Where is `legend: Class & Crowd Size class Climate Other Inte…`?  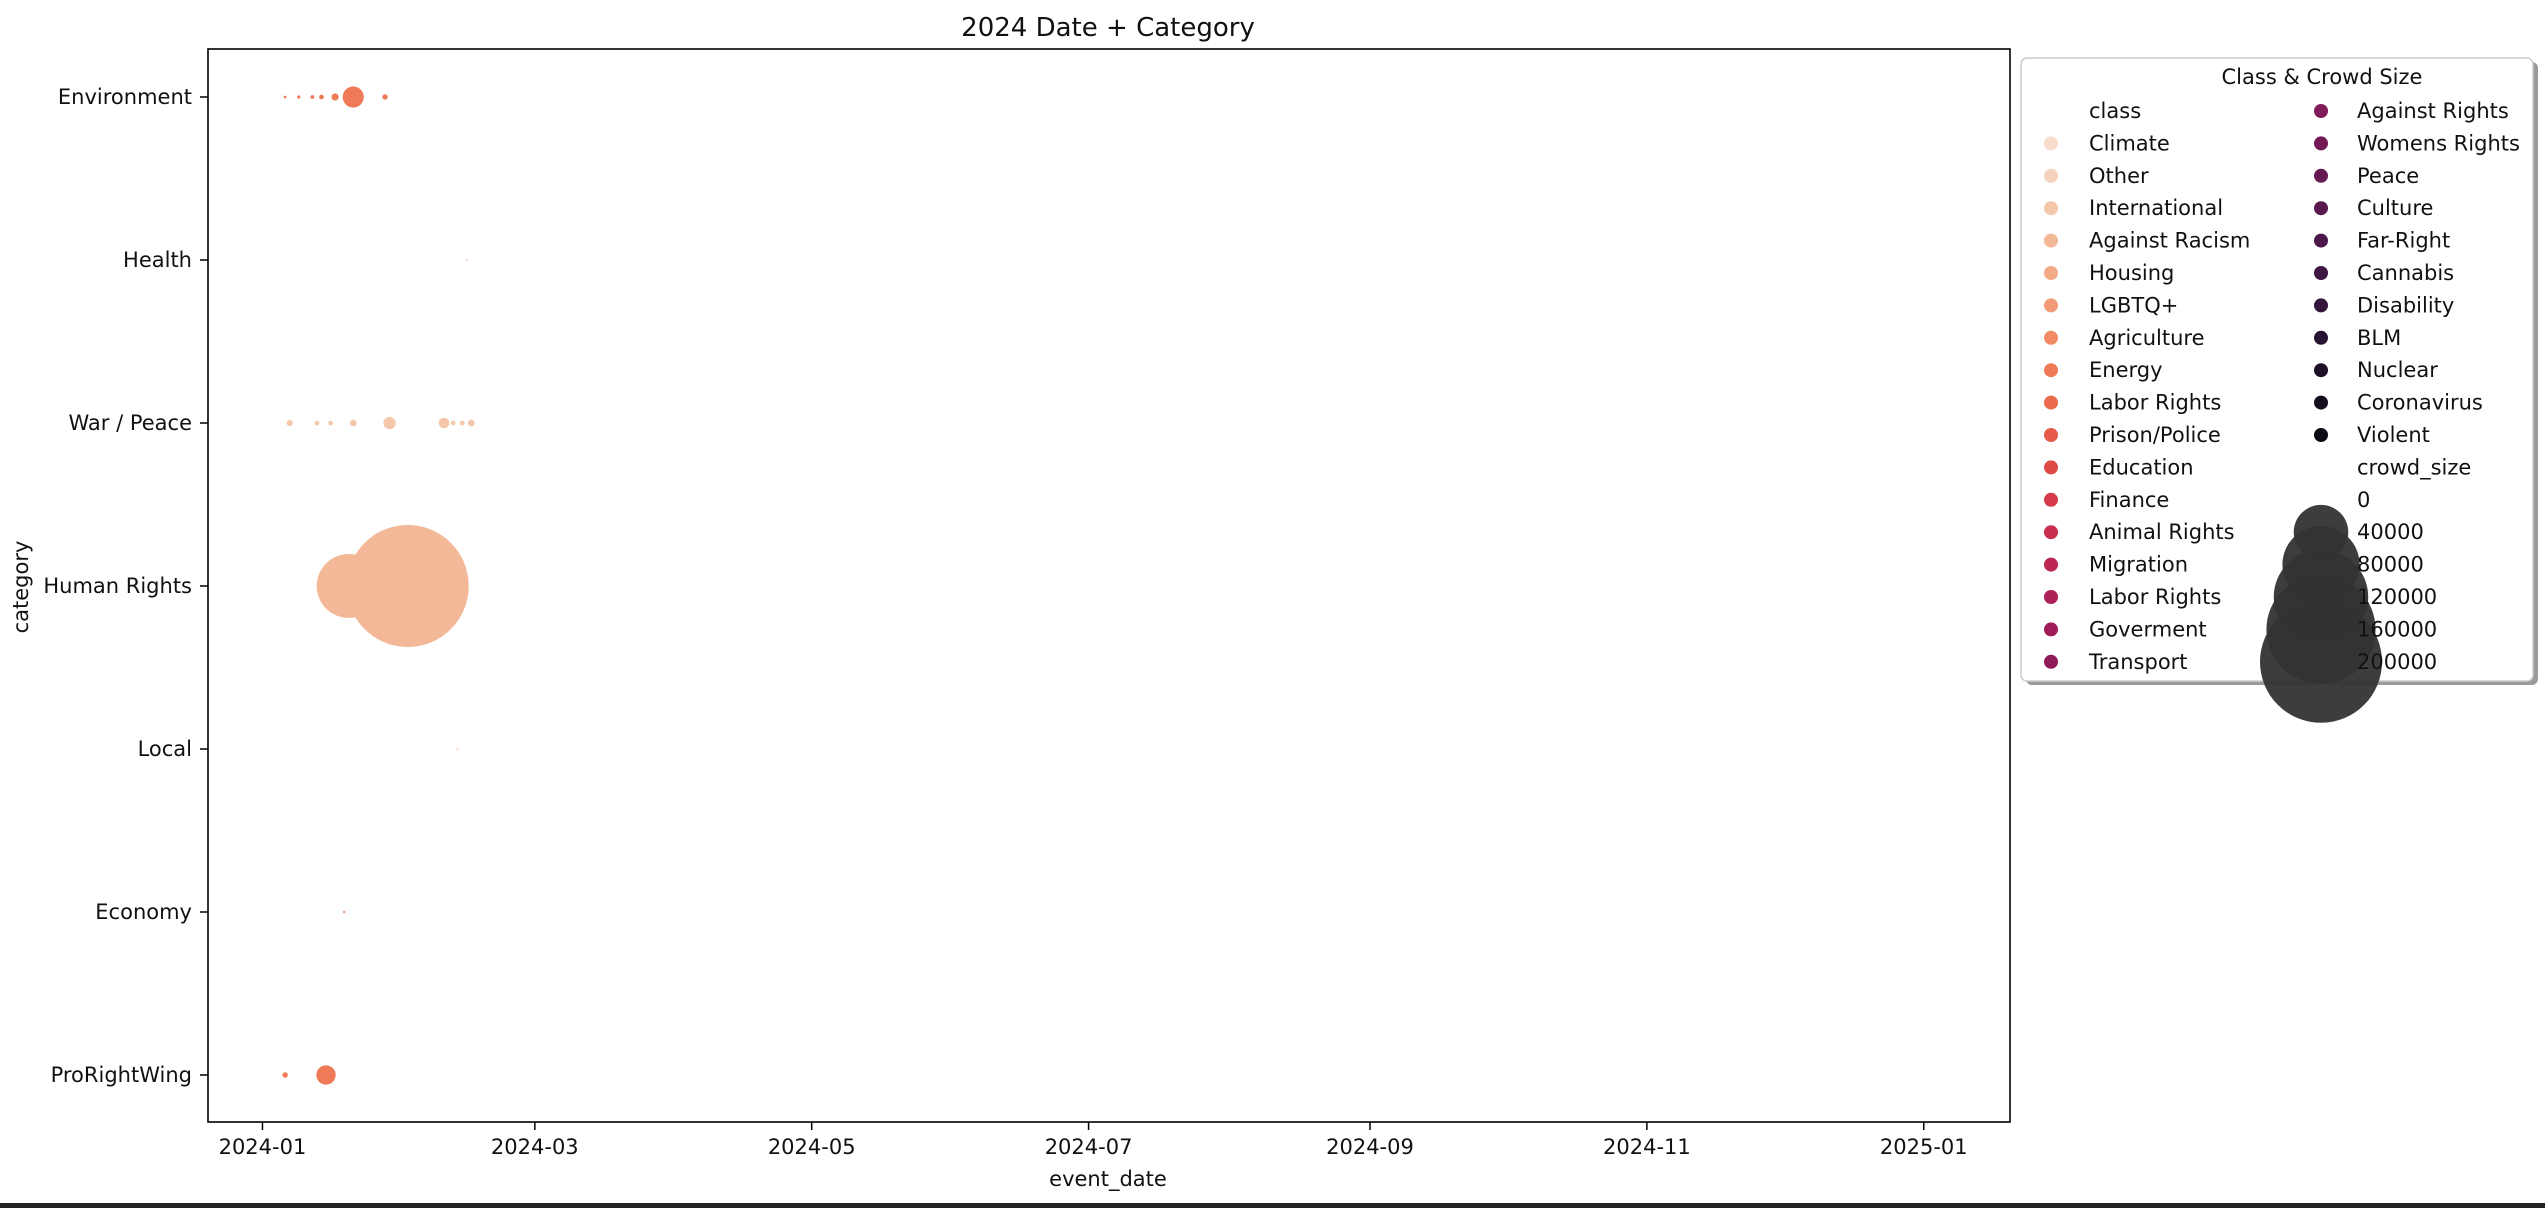
legend: Class & Crowd Size class Climate Other Inte… is located at coordinates (2279, 390).